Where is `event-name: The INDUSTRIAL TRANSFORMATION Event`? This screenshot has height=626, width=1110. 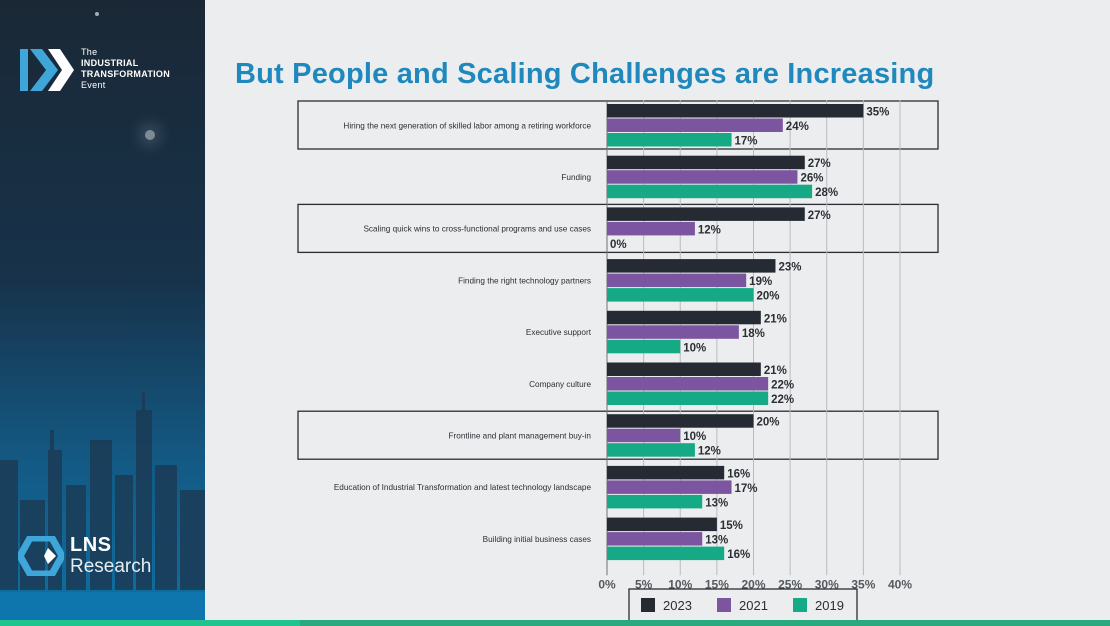
event-name: The INDUSTRIAL TRANSFORMATION Event is located at coordinates (125, 69).